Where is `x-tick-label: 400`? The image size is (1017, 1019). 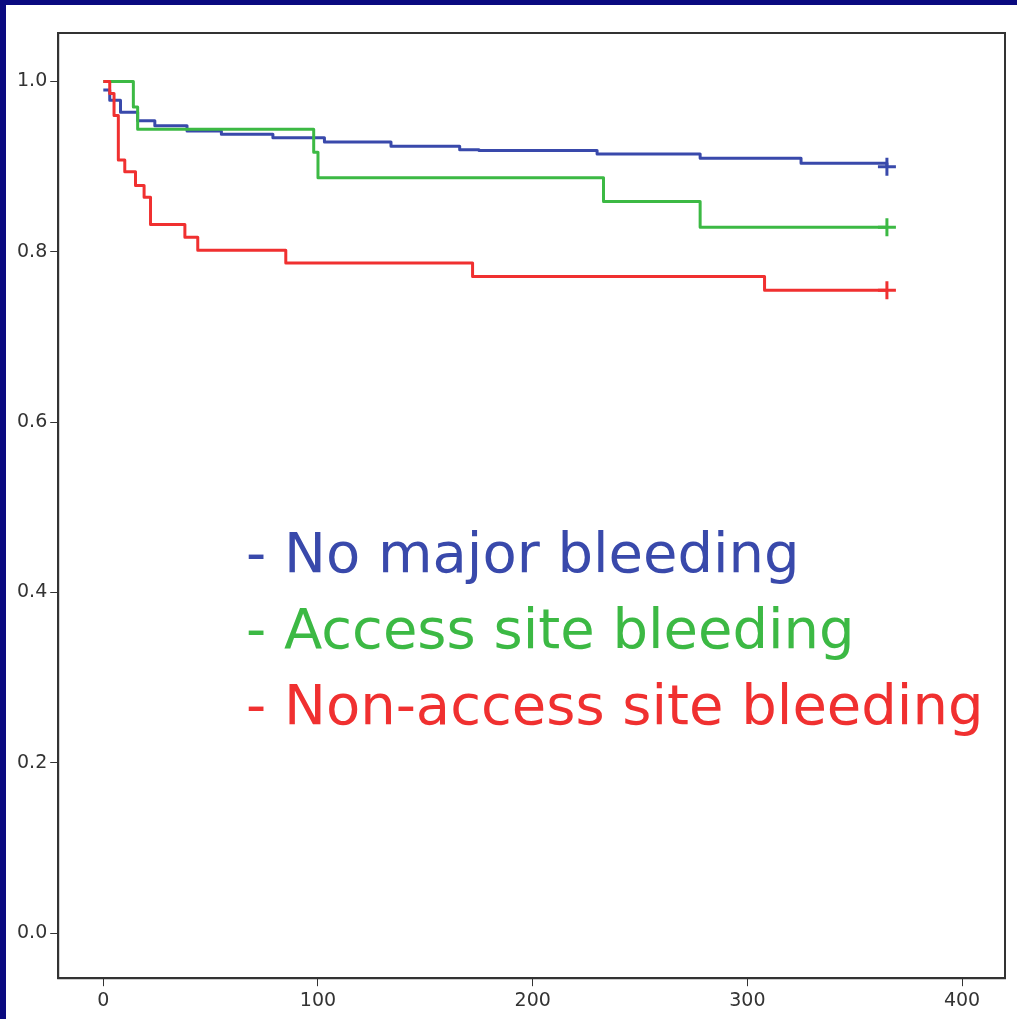 x-tick-label: 400 is located at coordinates (962, 998).